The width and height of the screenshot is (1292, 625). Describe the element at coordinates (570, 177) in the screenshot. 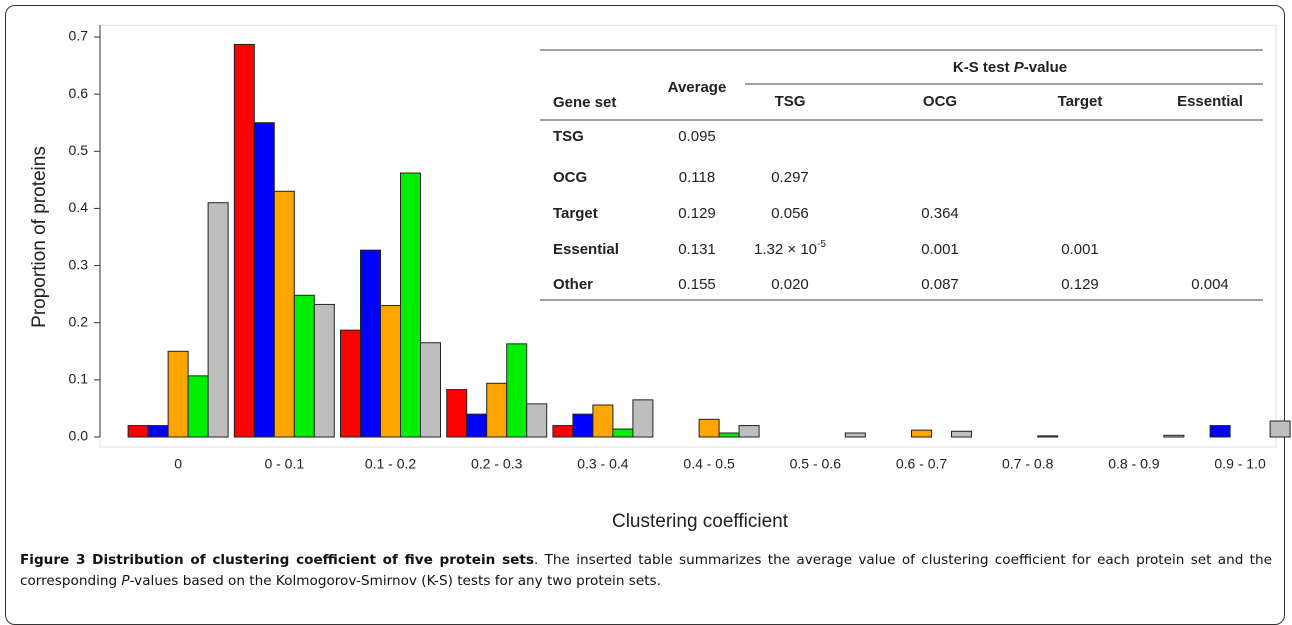

I see `table-row-label: OCG` at that location.